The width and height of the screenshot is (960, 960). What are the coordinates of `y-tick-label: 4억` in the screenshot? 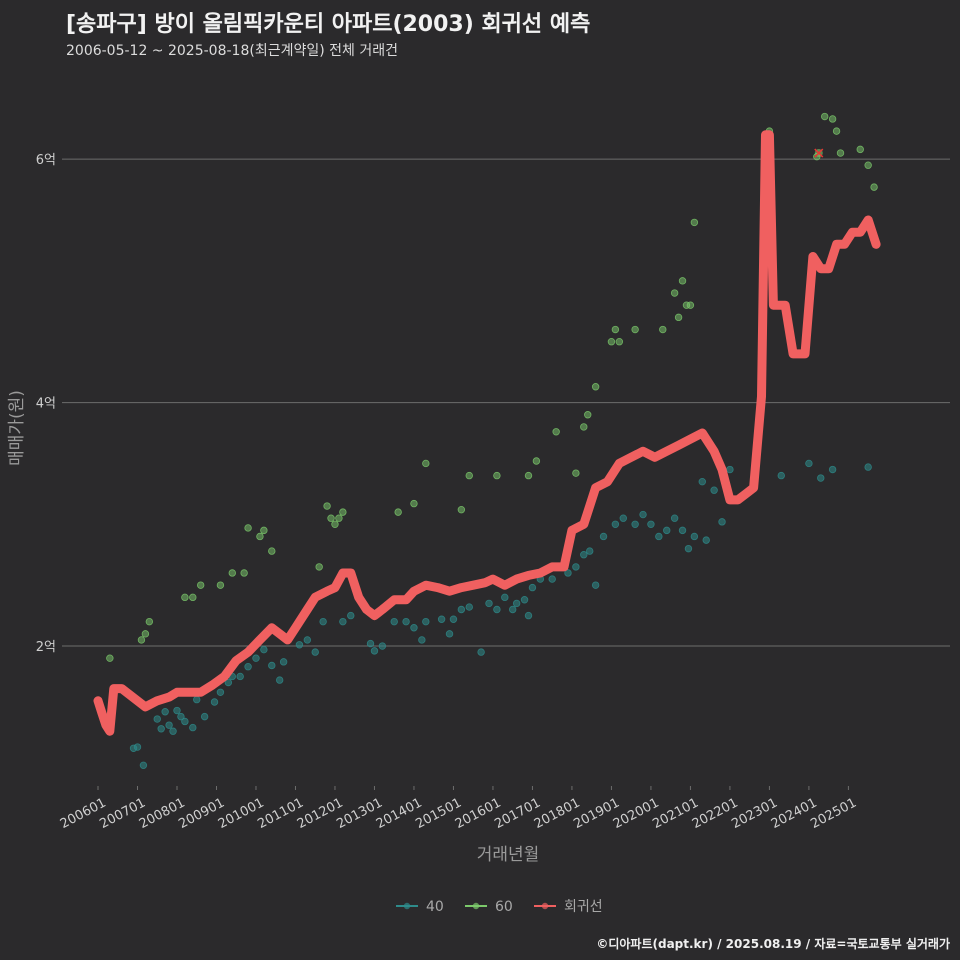 It's located at (46, 404).